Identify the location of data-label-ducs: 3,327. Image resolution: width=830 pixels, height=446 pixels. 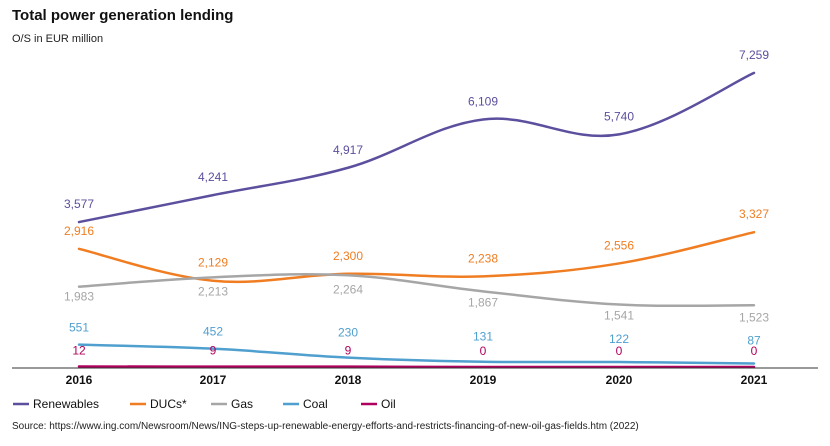
(754, 214).